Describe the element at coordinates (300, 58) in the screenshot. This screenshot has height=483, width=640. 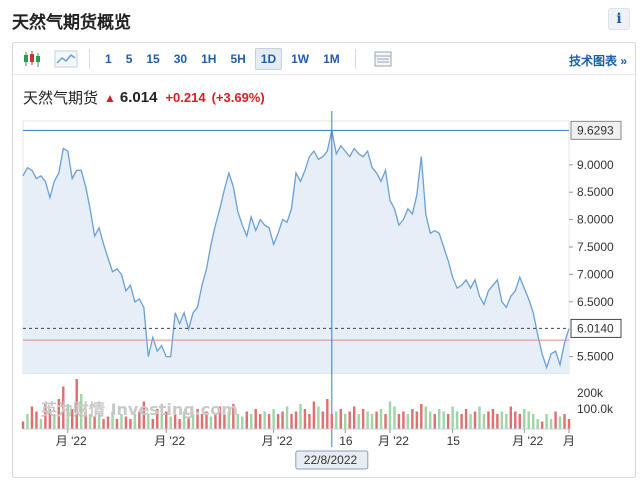
I see `interval-1w: 1W` at that location.